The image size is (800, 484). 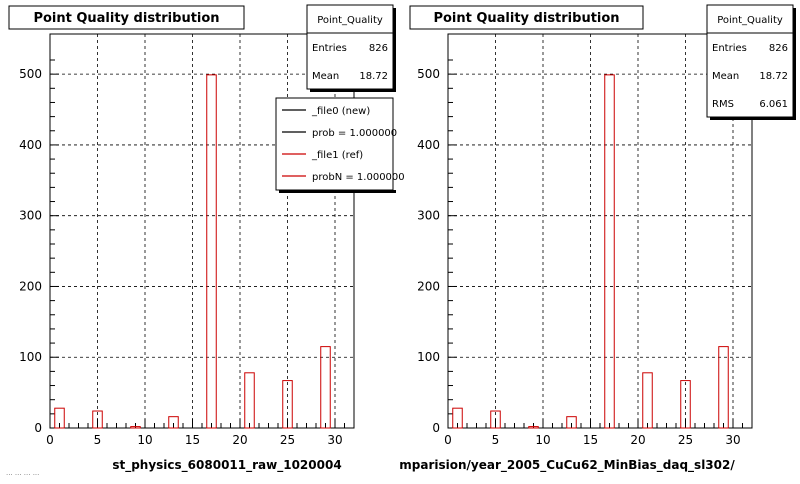 I want to click on x-axis-label: st_physics_6080011_raw_1020004, so click(x=226, y=465).